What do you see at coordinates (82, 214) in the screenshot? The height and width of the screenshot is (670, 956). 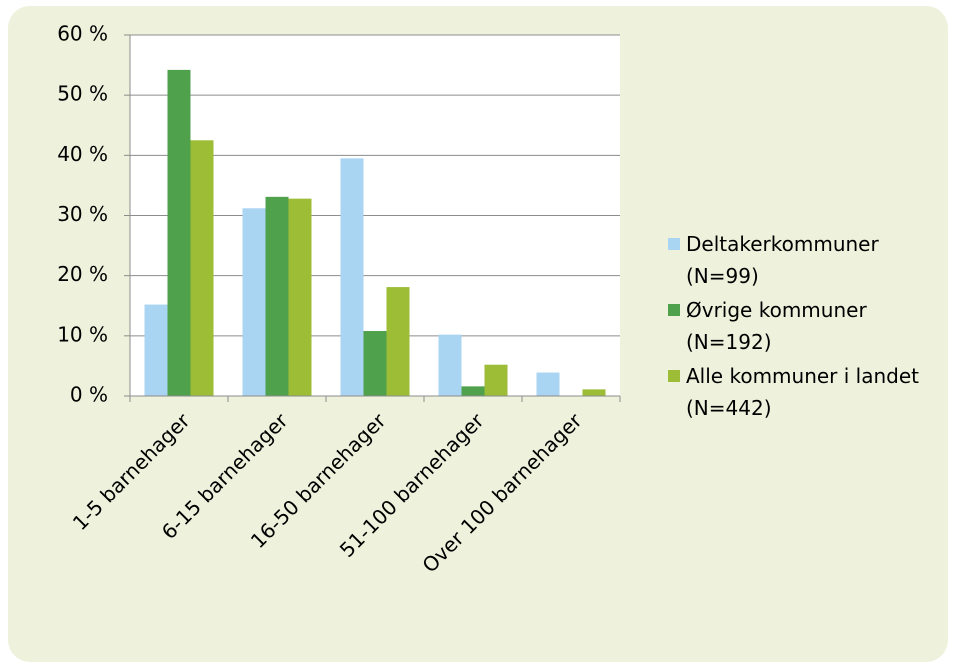 I see `y-tick-label: 30 %` at bounding box center [82, 214].